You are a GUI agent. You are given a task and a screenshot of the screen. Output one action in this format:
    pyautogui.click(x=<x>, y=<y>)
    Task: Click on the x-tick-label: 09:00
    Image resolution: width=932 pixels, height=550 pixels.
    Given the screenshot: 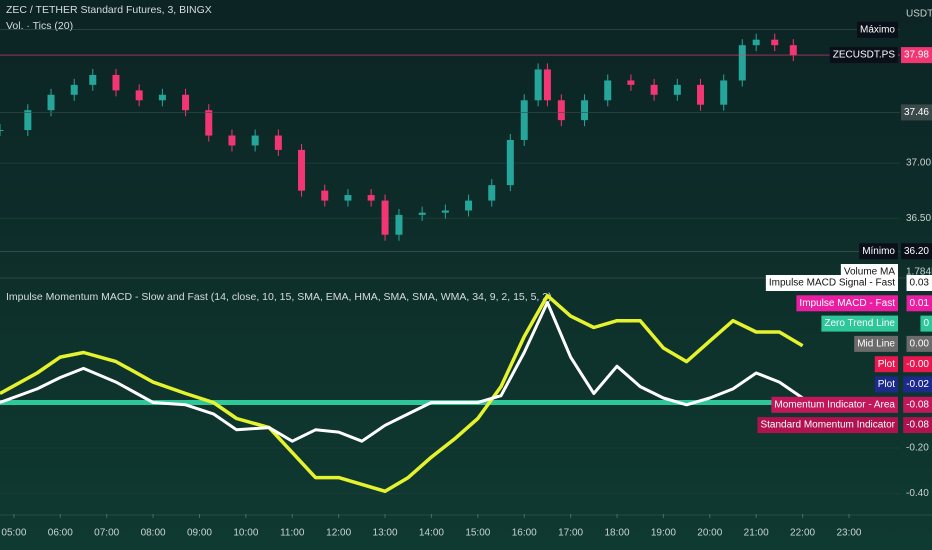 What is the action you would take?
    pyautogui.click(x=199, y=533)
    